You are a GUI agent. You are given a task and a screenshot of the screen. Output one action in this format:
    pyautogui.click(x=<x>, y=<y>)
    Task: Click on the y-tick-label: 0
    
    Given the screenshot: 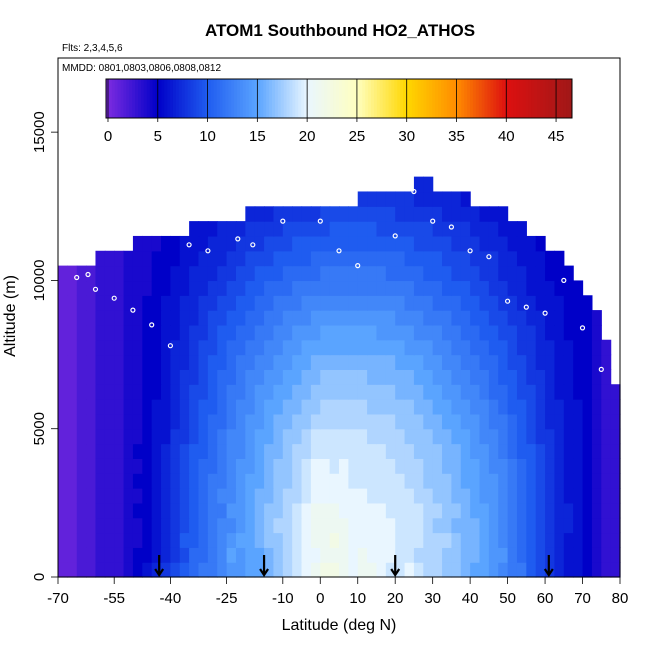 What is the action you would take?
    pyautogui.click(x=39, y=577)
    